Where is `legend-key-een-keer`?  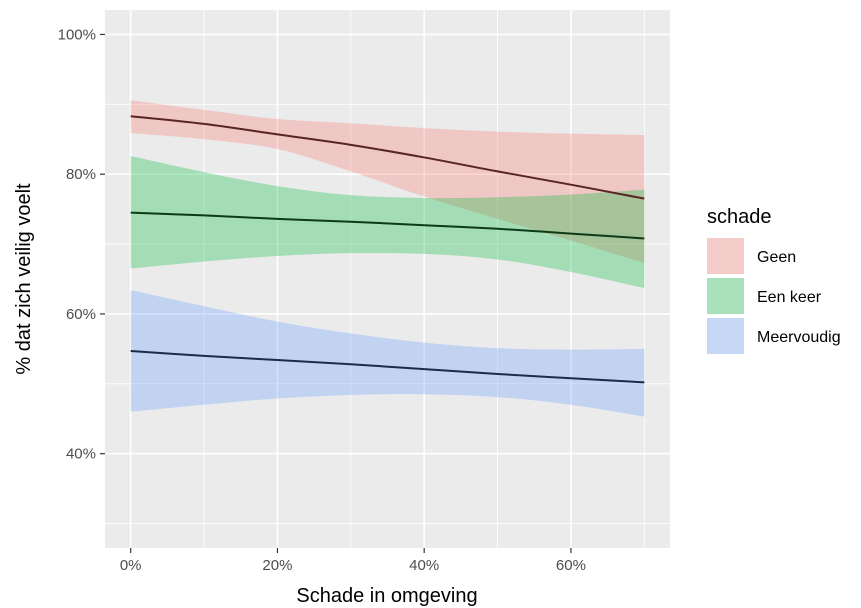
legend-key-een-keer is located at coordinates (725, 296).